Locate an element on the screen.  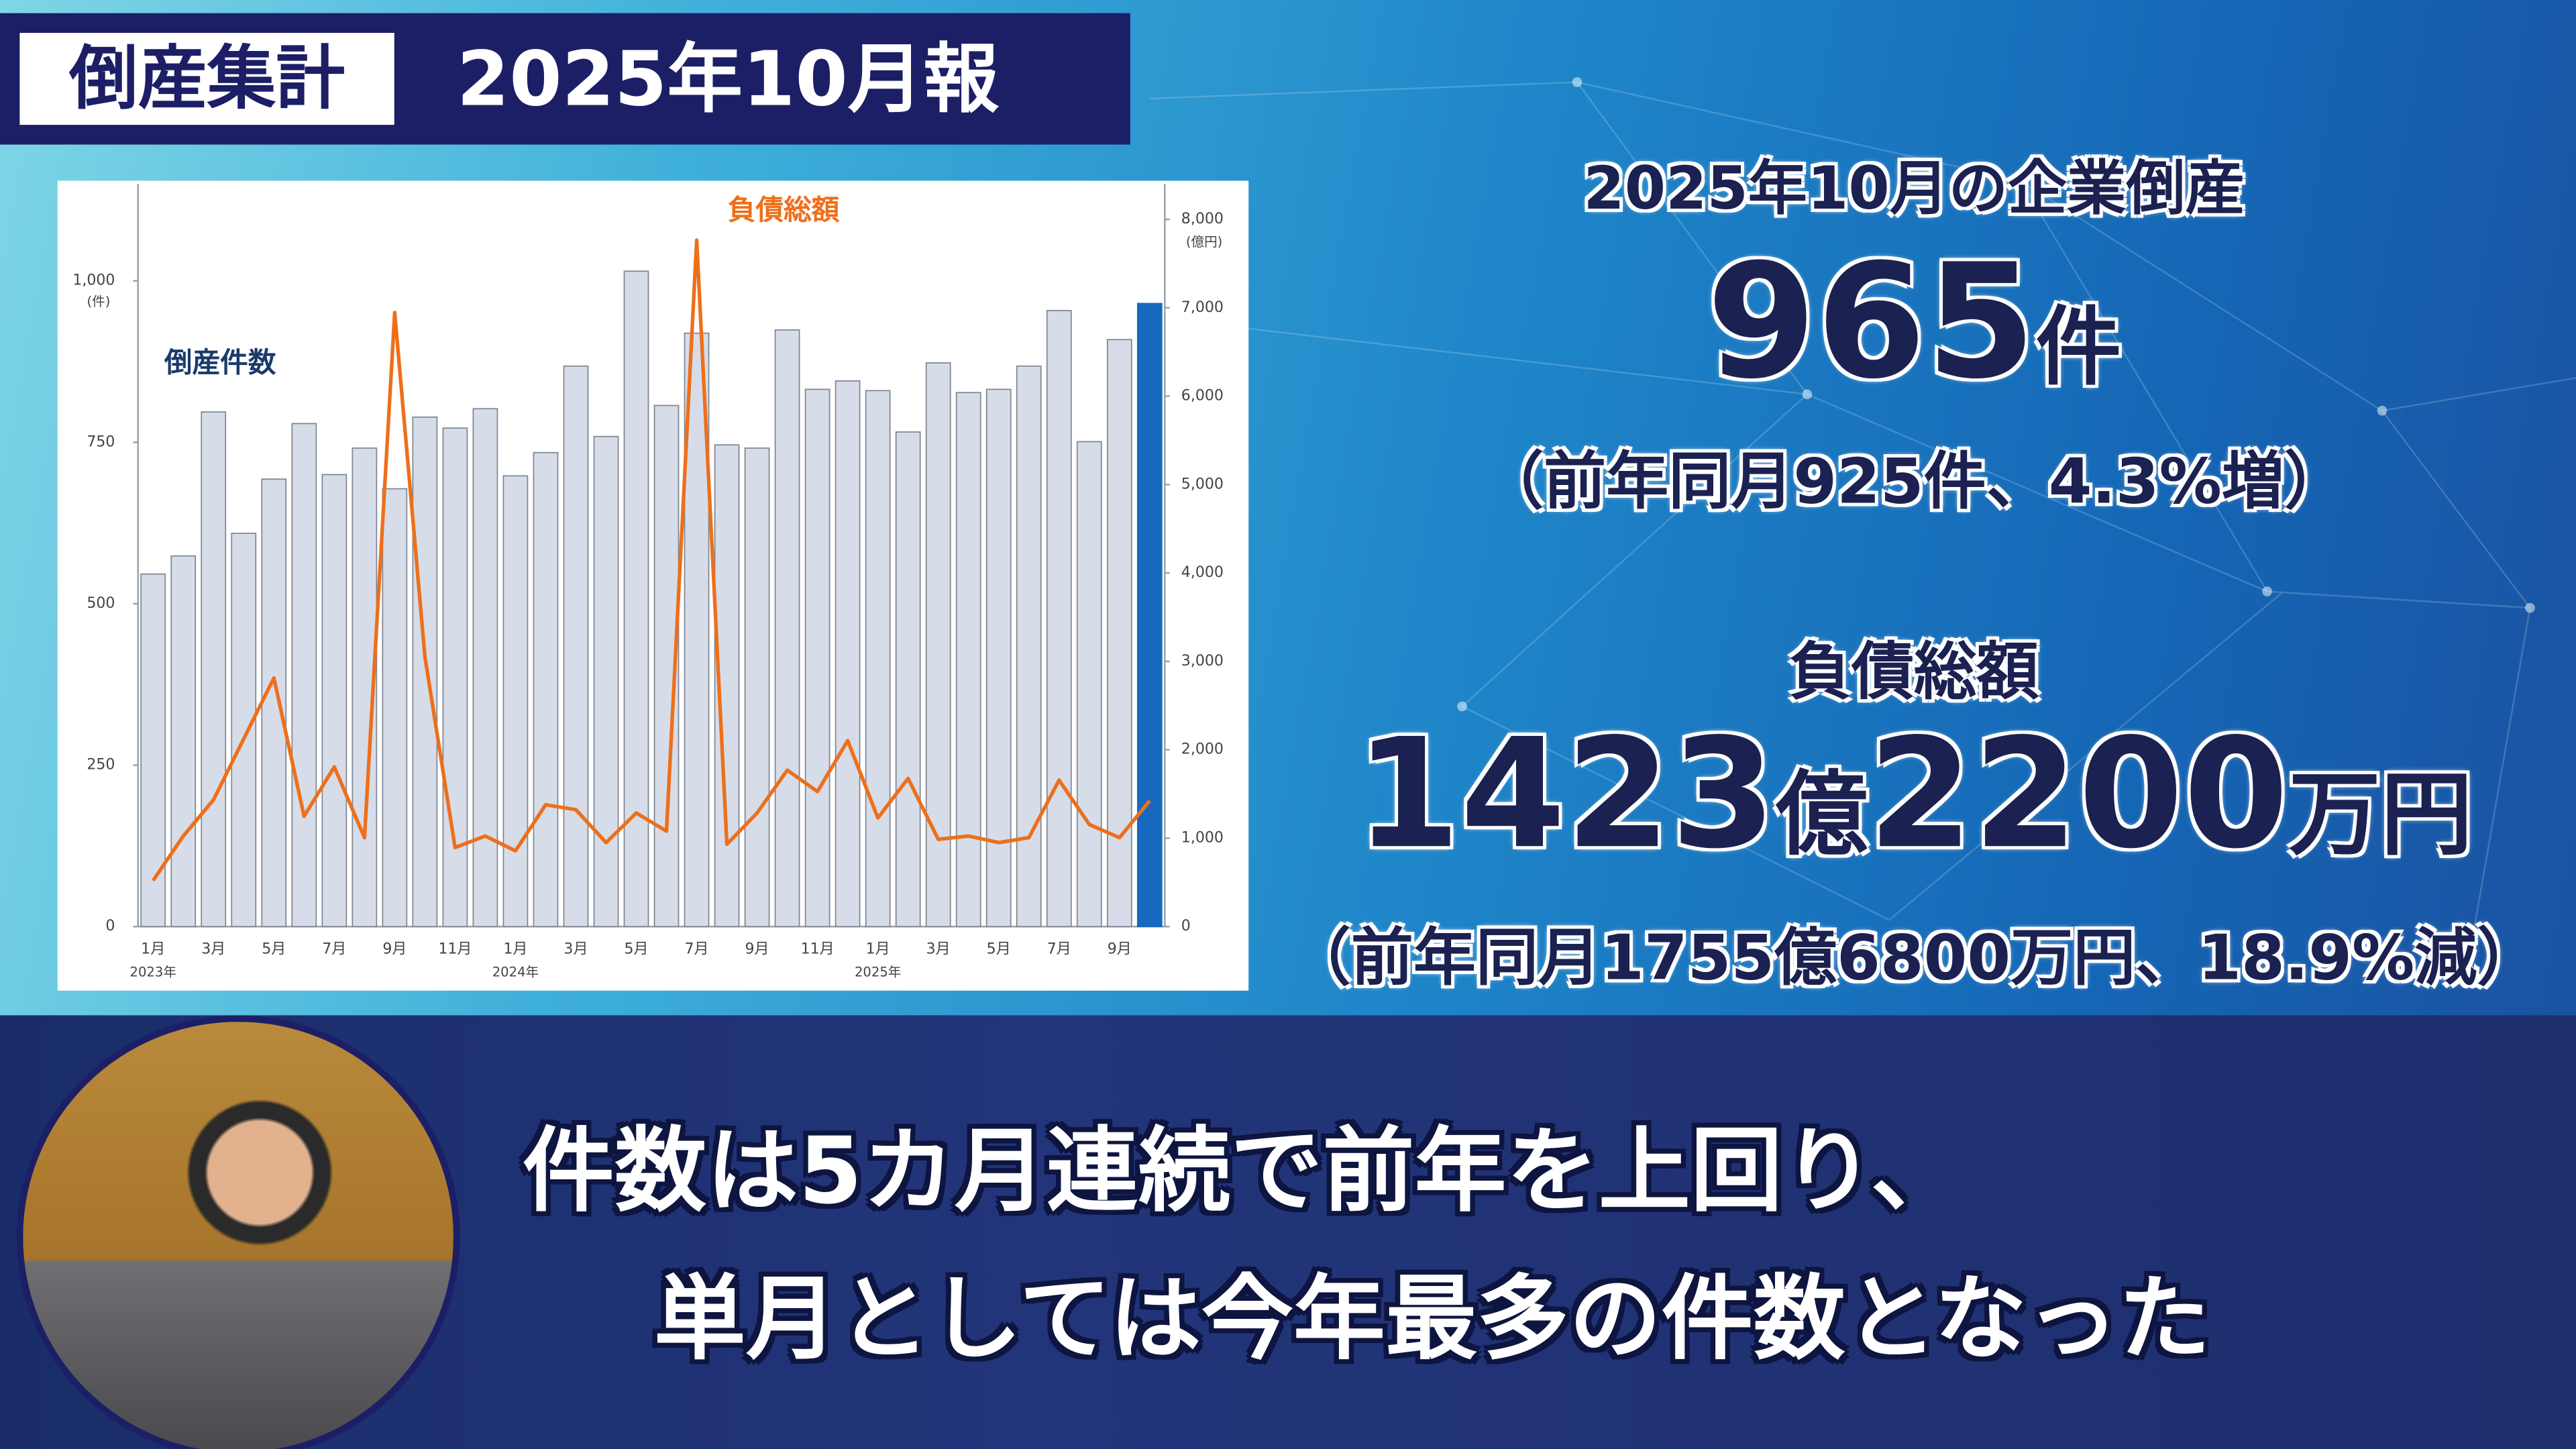
debt-part: 億 is located at coordinates (1822, 815).